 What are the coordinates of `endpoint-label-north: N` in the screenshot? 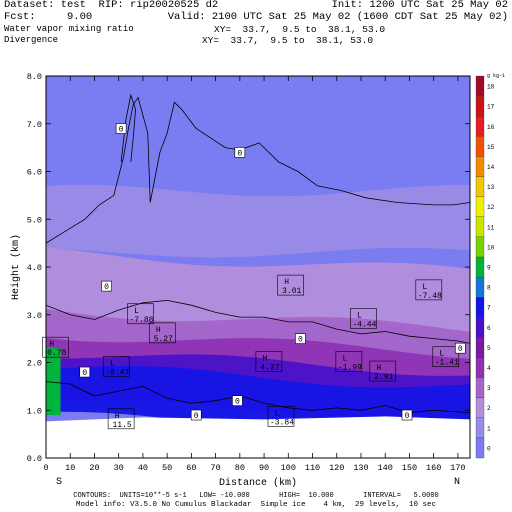 It's located at (457, 482).